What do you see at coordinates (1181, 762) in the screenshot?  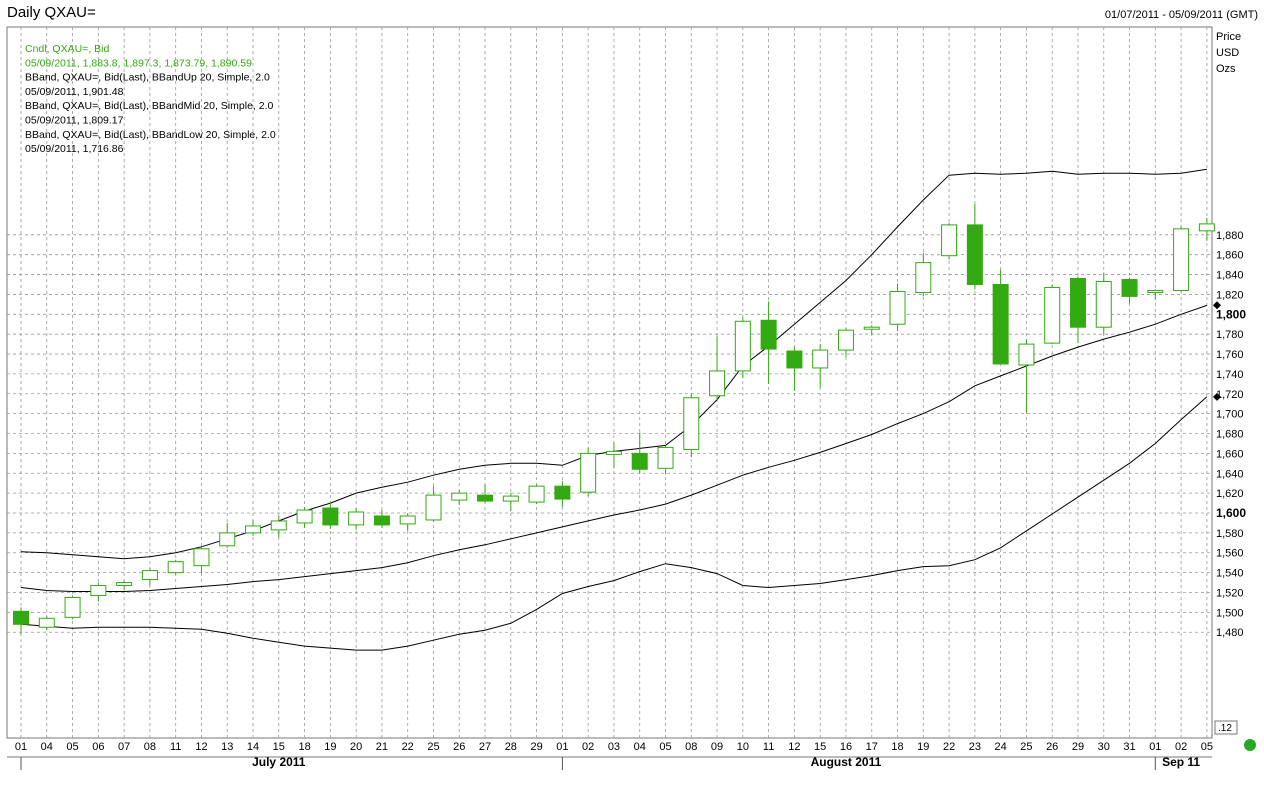 I see `month-label: Sep 11` at bounding box center [1181, 762].